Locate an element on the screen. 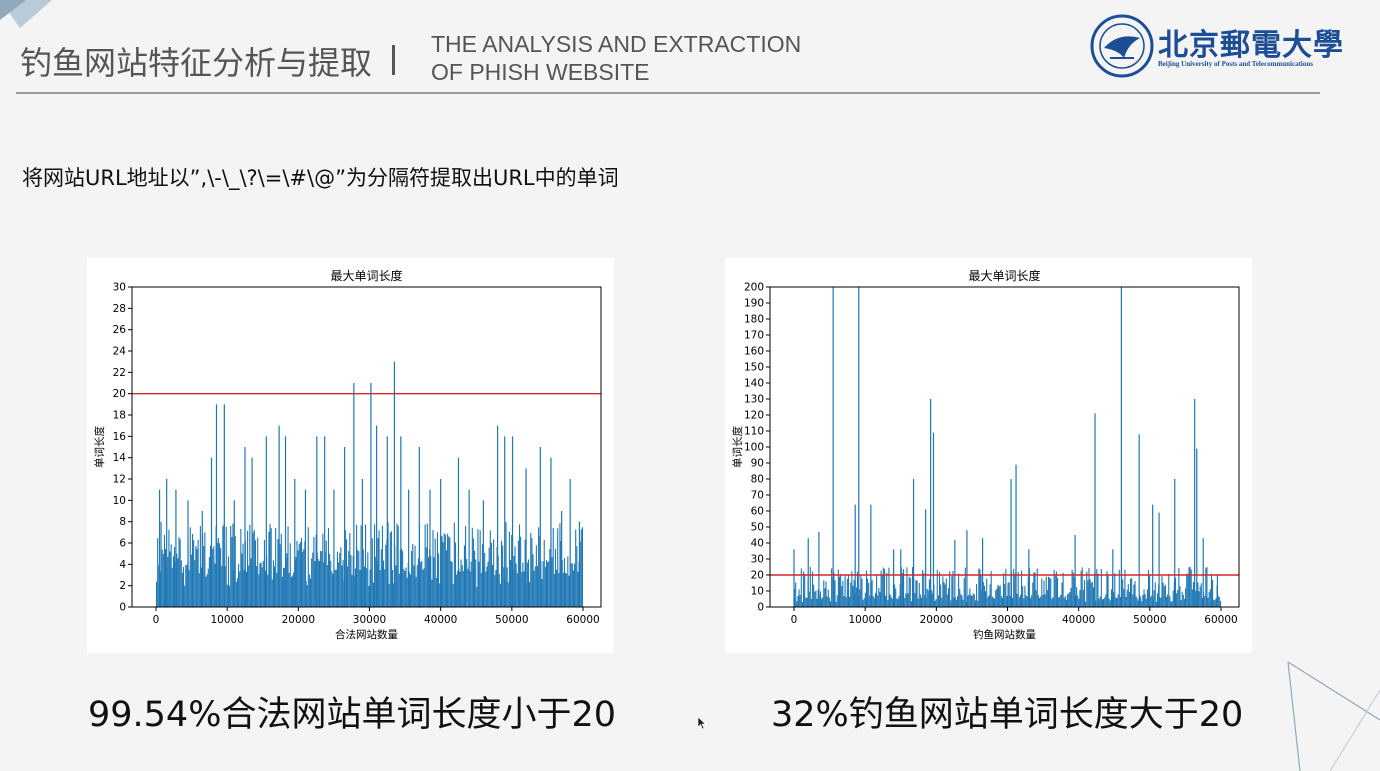 The image size is (1380, 771). title-en-line1: THE ANALYSIS AND EXTRACTION is located at coordinates (616, 44).